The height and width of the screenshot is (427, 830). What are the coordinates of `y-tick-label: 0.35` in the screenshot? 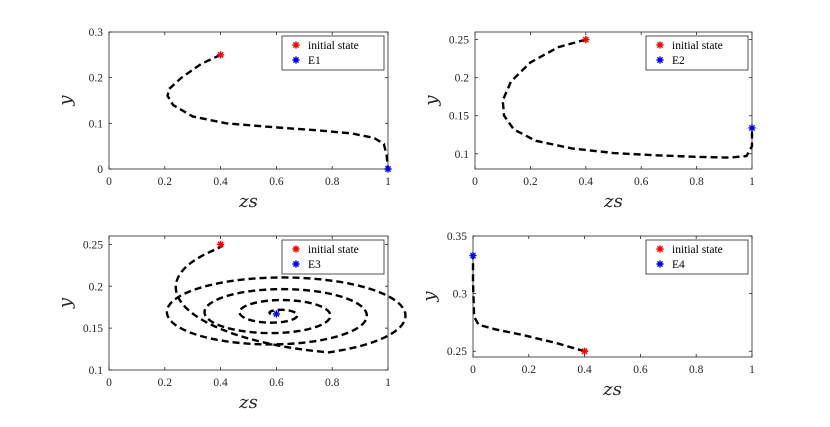 It's located at (457, 237).